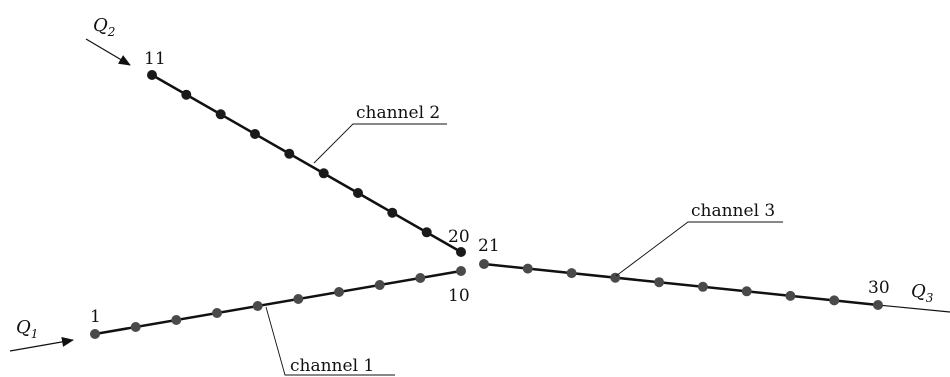 Image resolution: width=950 pixels, height=377 pixels. What do you see at coordinates (95, 317) in the screenshot?
I see `node-label-1: 1` at bounding box center [95, 317].